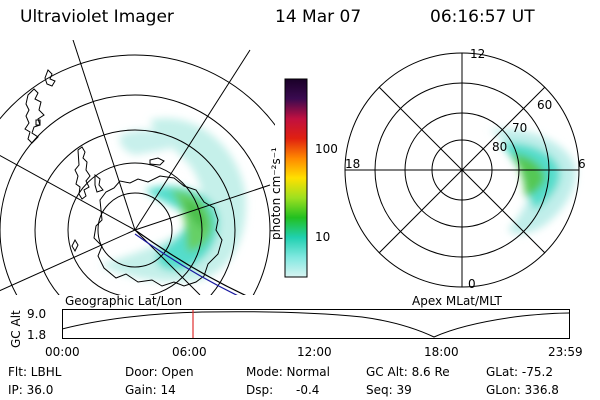  I want to click on mlt-label-12: 12, so click(478, 54).